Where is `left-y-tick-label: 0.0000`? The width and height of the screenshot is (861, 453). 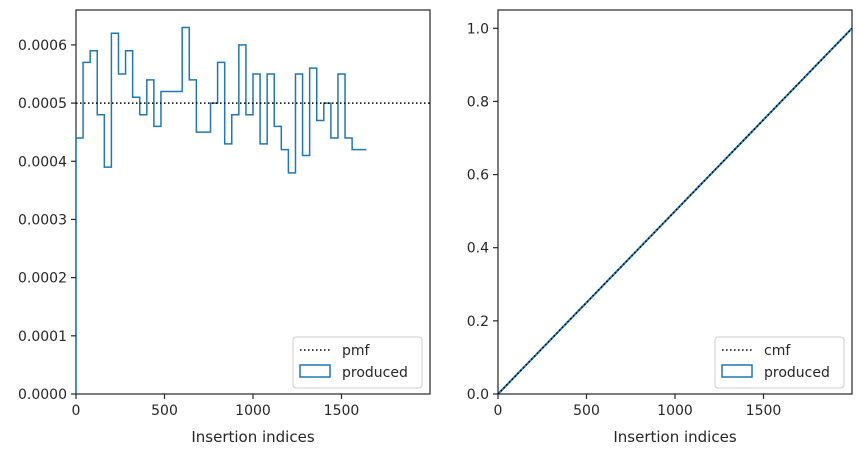
left-y-tick-label: 0.0000 is located at coordinates (42, 395).